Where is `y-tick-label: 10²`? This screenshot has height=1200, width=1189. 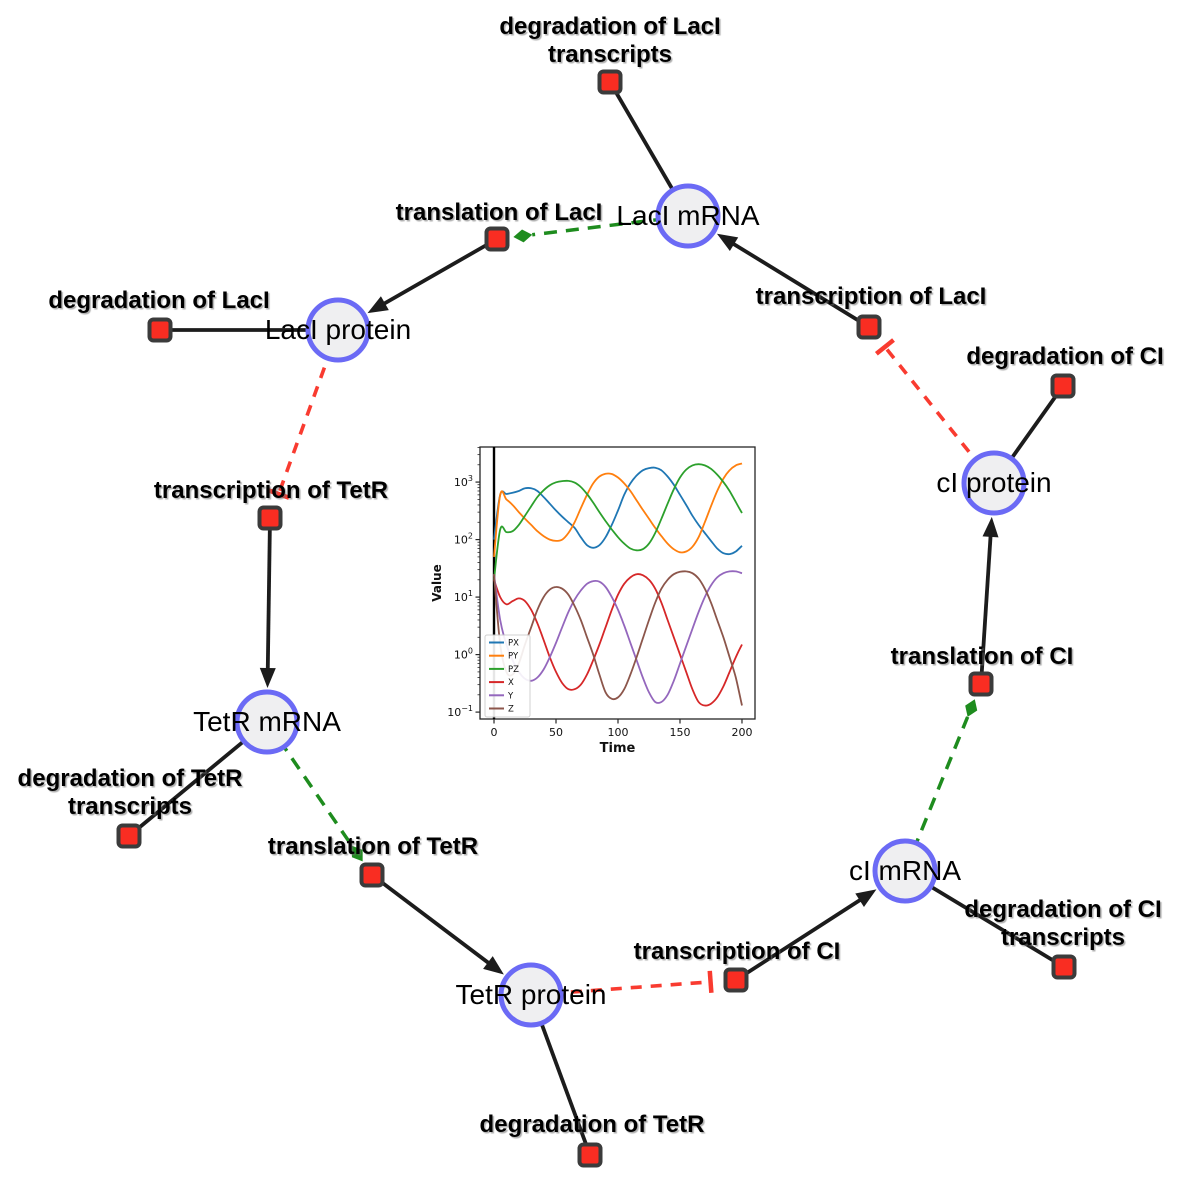
y-tick-label: 10² is located at coordinates (463, 539).